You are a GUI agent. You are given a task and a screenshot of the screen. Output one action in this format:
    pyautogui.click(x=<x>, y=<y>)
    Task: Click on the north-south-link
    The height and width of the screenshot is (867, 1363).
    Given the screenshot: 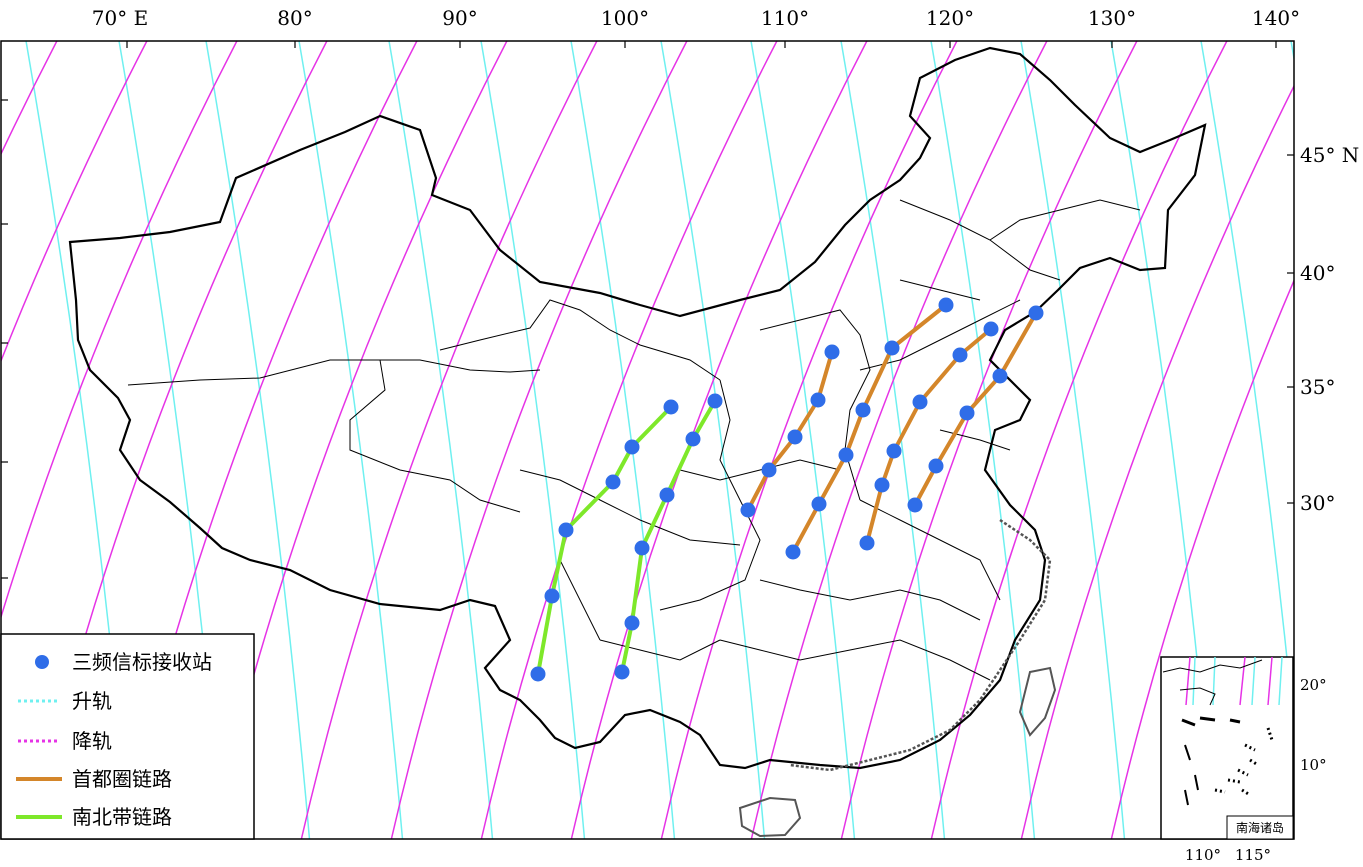 What is the action you would take?
    pyautogui.click(x=604, y=540)
    